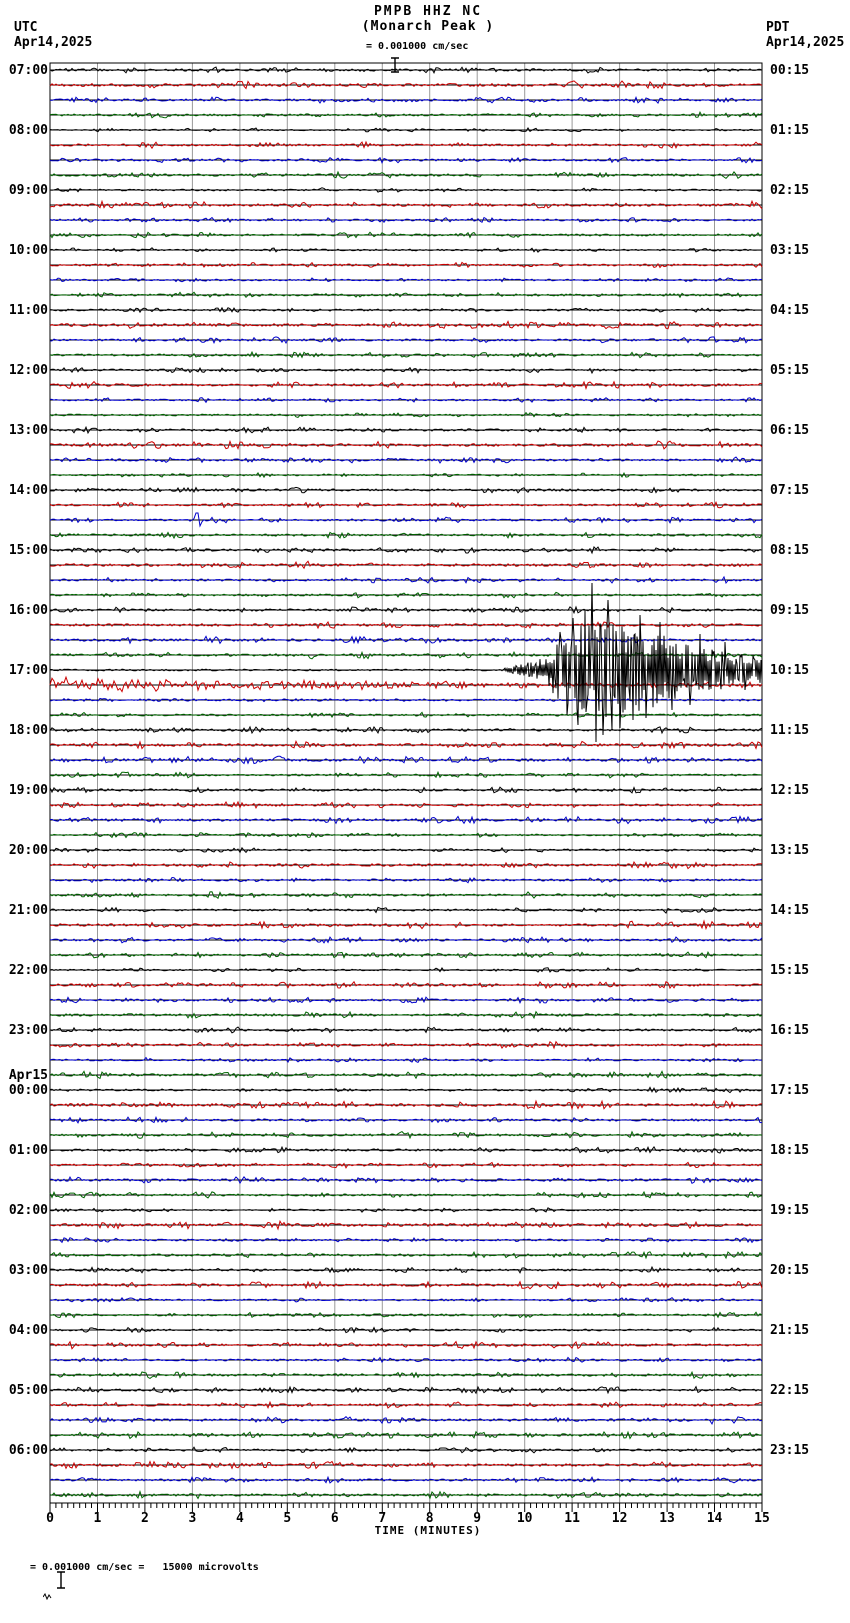 The image size is (850, 1623). Describe the element at coordinates (428, 11) in the screenshot. I see `station-title: PMPB HHZ NC` at that location.